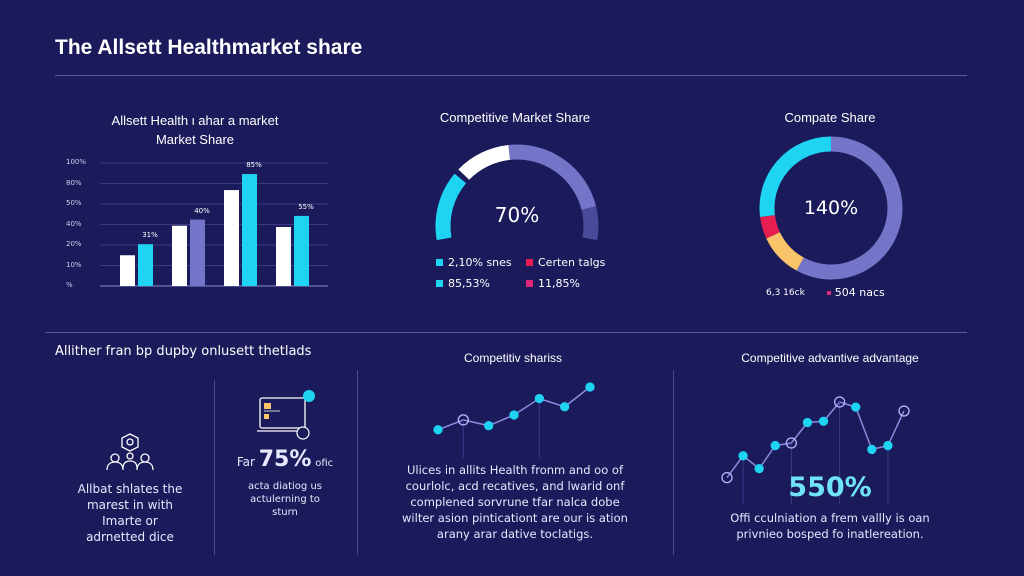  What do you see at coordinates (855, 292) in the screenshot?
I see `legend-item: 504 nacs` at bounding box center [855, 292].